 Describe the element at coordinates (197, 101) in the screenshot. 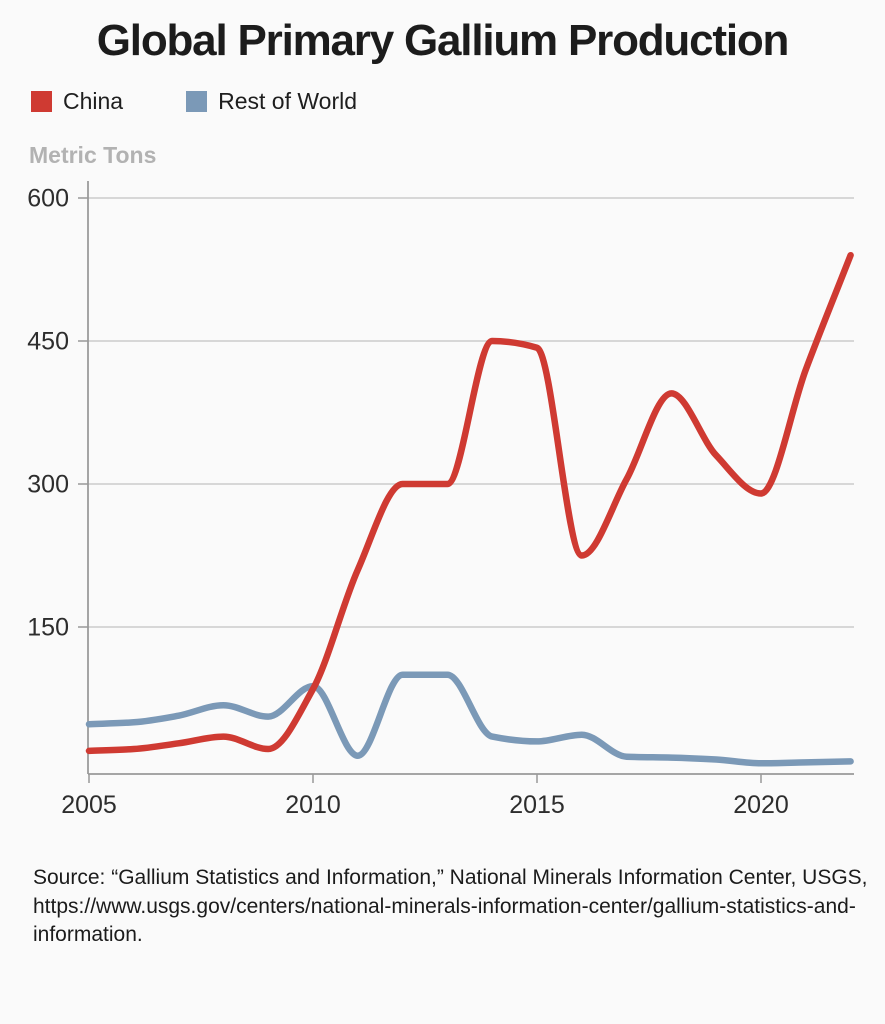

I see `rest-of-world-legend-swatch` at that location.